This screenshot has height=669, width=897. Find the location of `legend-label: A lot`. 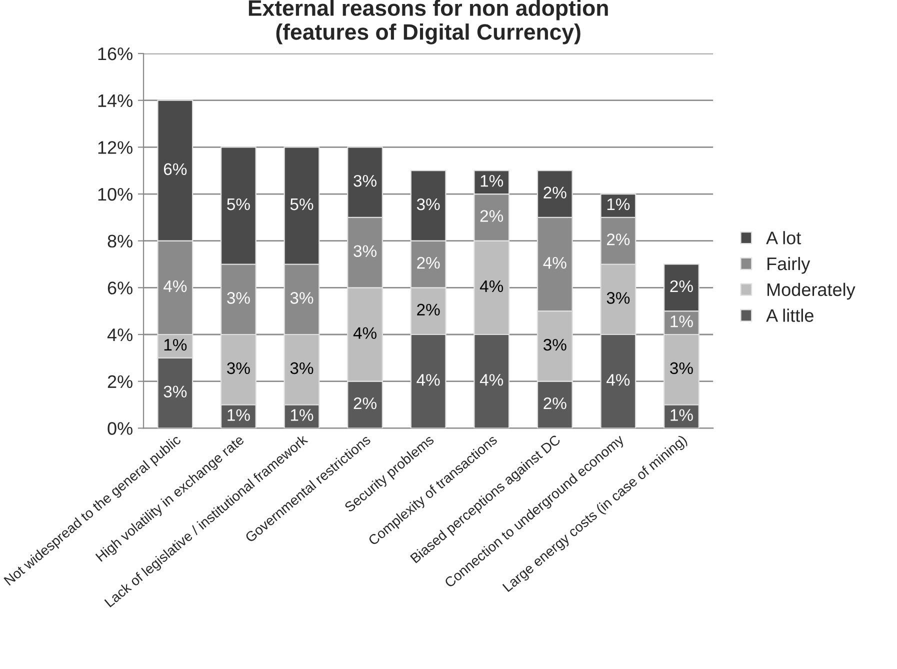

legend-label: A lot is located at coordinates (784, 237).